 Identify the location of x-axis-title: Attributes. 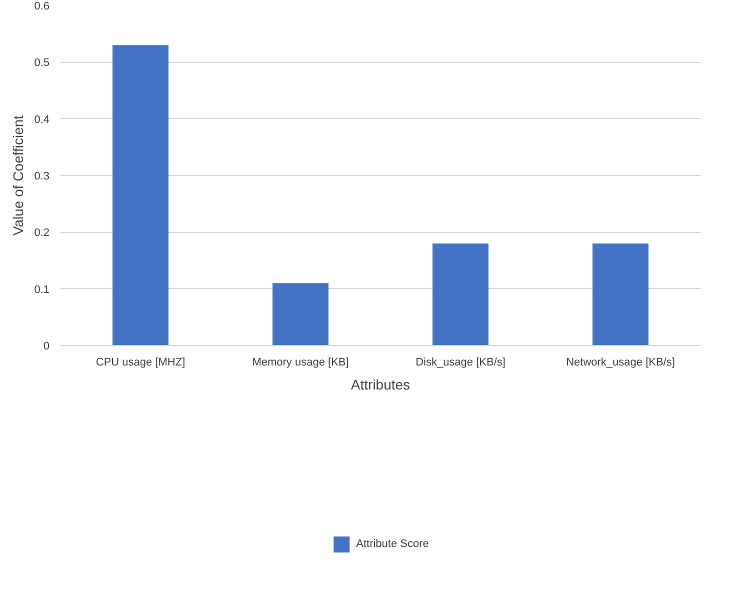
(380, 384).